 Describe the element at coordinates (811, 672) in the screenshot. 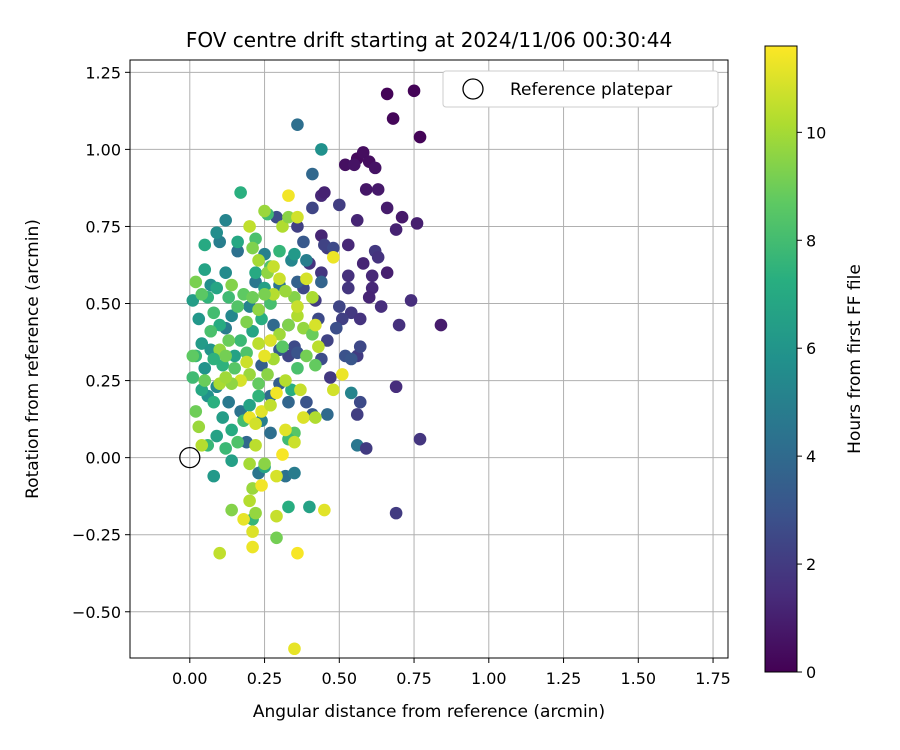

I see `colorbar-tick-label: 0` at that location.